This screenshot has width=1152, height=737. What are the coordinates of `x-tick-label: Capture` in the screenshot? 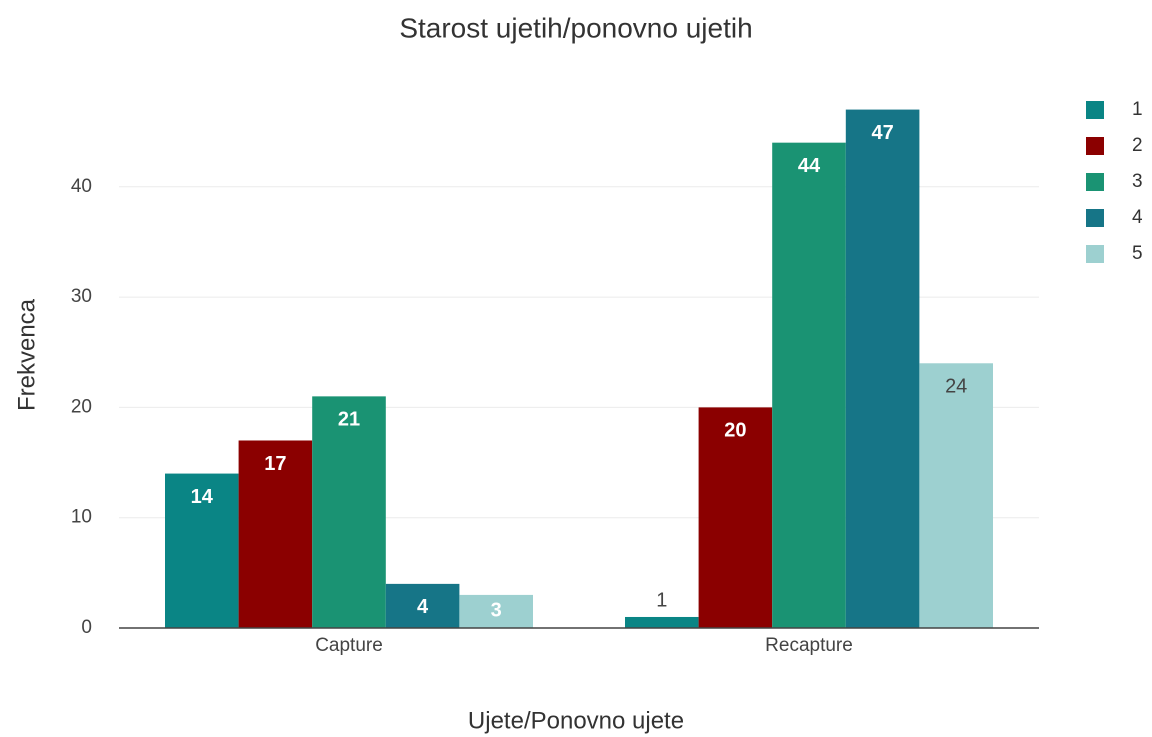 It's located at (349, 645).